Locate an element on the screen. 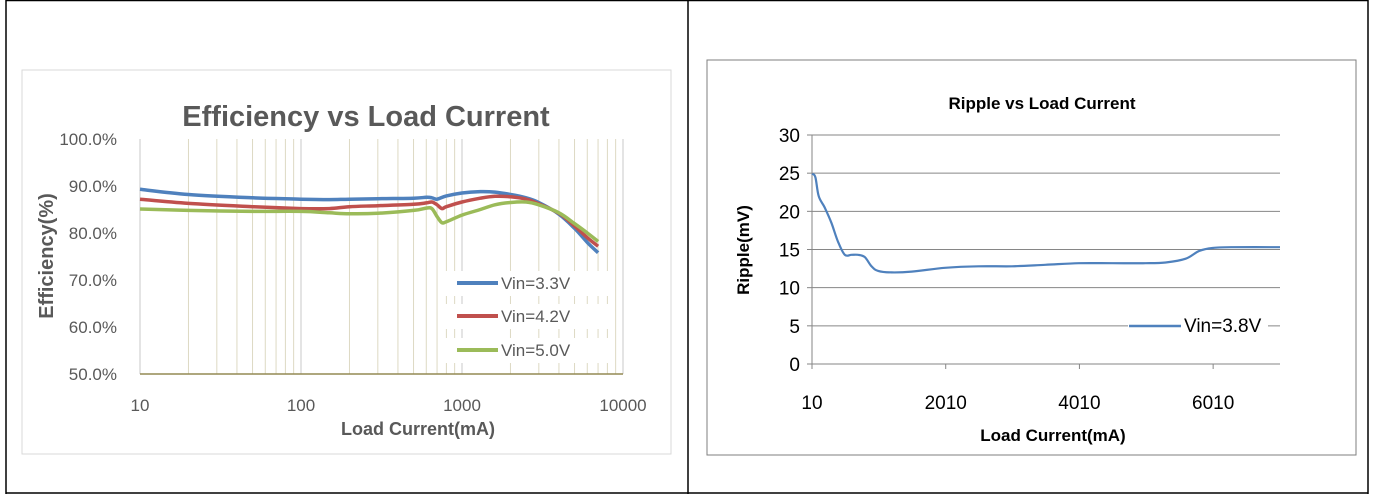  x-tick-label: 1000 is located at coordinates (462, 405).